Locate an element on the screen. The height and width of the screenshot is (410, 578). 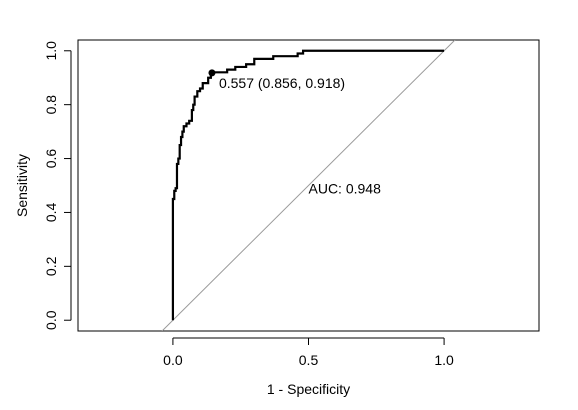
y-tick-label: 0.4 is located at coordinates (51, 213).